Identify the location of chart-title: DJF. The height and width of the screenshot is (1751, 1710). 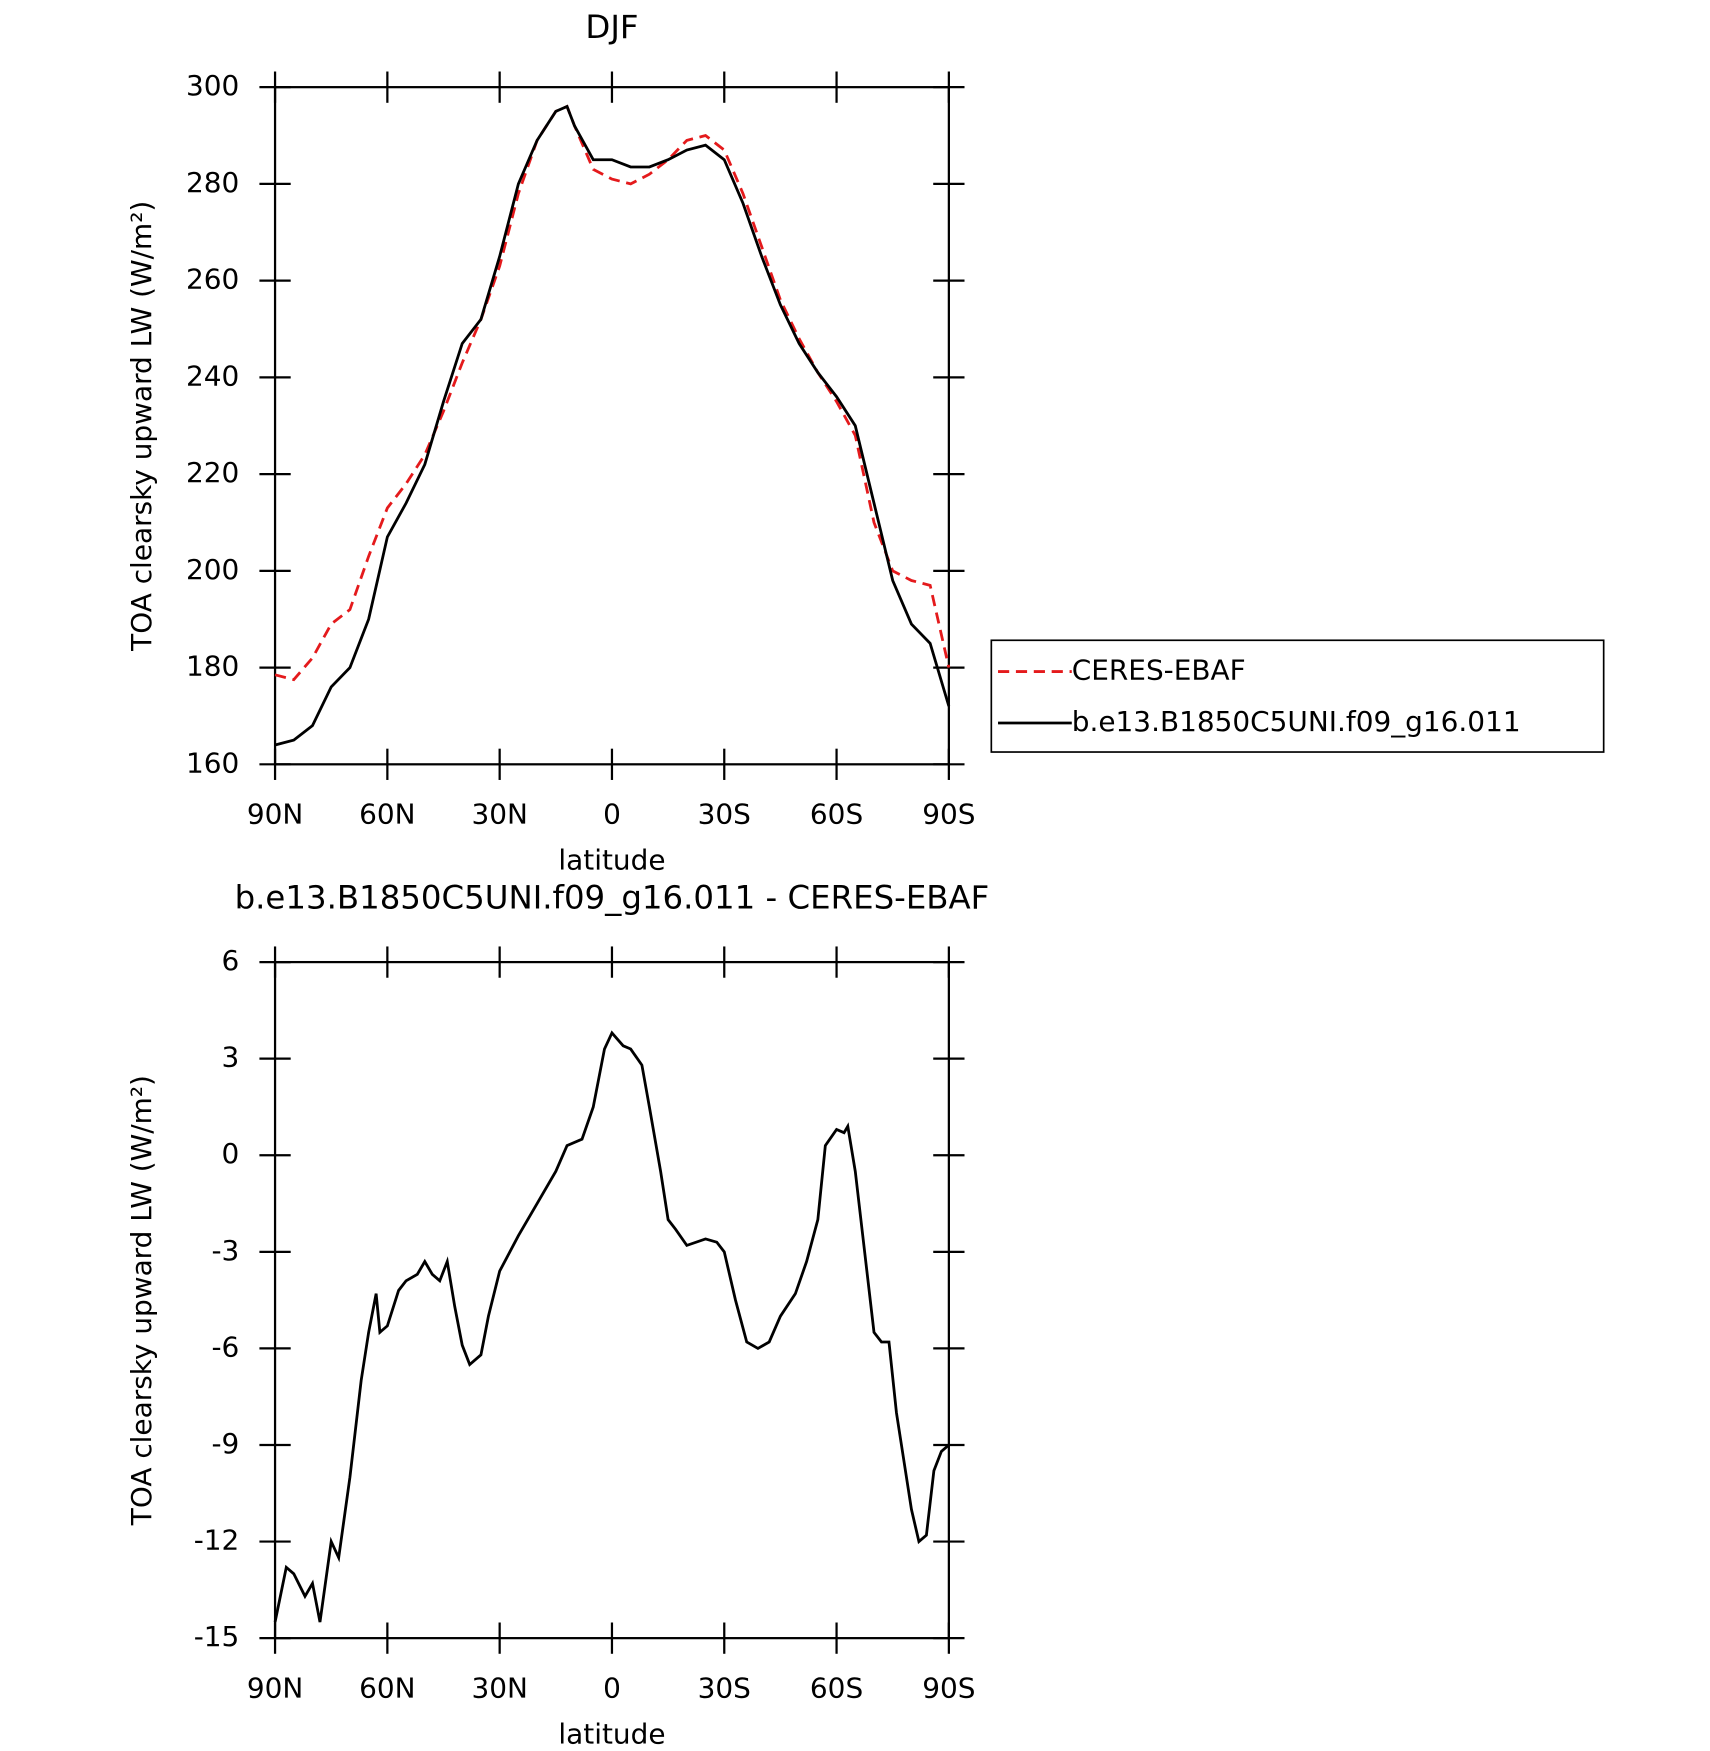
(611, 27).